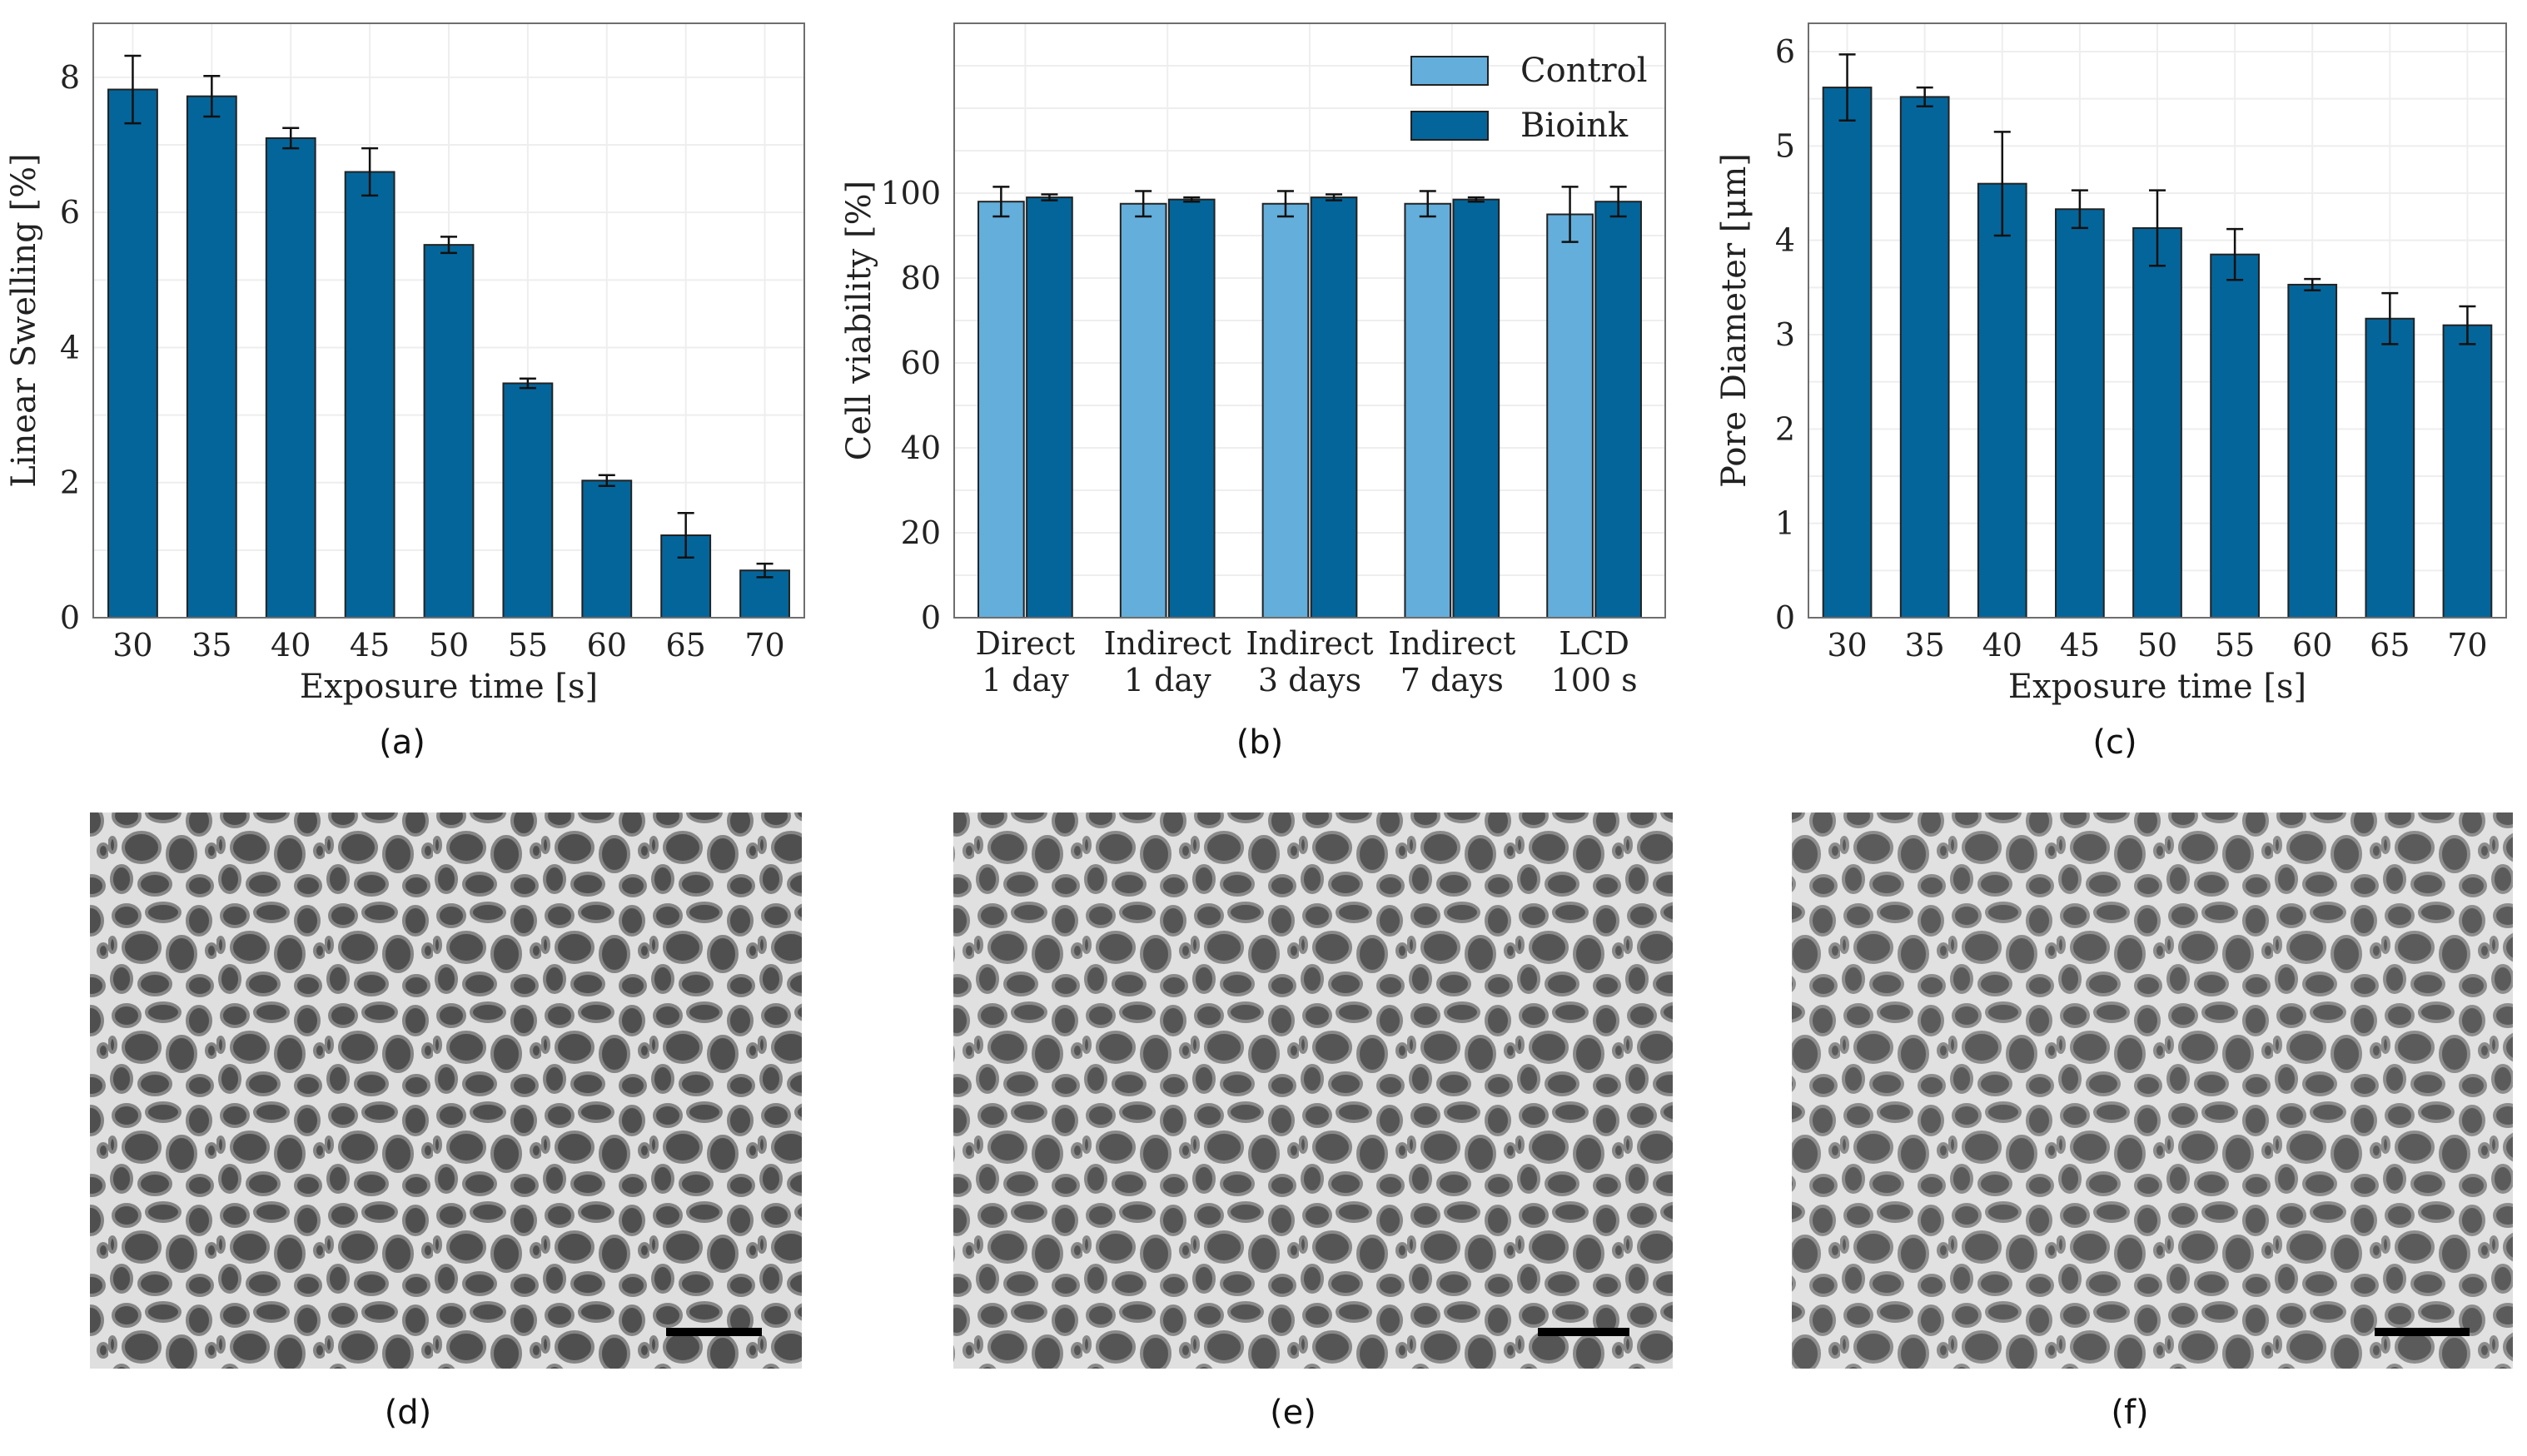 This screenshot has width=2527, height=1456. I want to click on sem-image-d, so click(446, 1090).